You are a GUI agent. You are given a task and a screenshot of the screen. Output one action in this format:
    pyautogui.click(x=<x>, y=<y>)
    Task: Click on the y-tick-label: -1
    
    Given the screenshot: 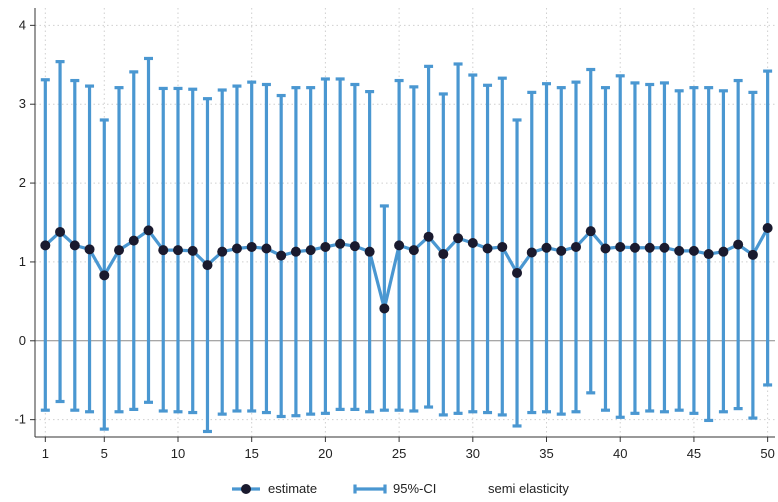 What is the action you would take?
    pyautogui.click(x=20, y=419)
    